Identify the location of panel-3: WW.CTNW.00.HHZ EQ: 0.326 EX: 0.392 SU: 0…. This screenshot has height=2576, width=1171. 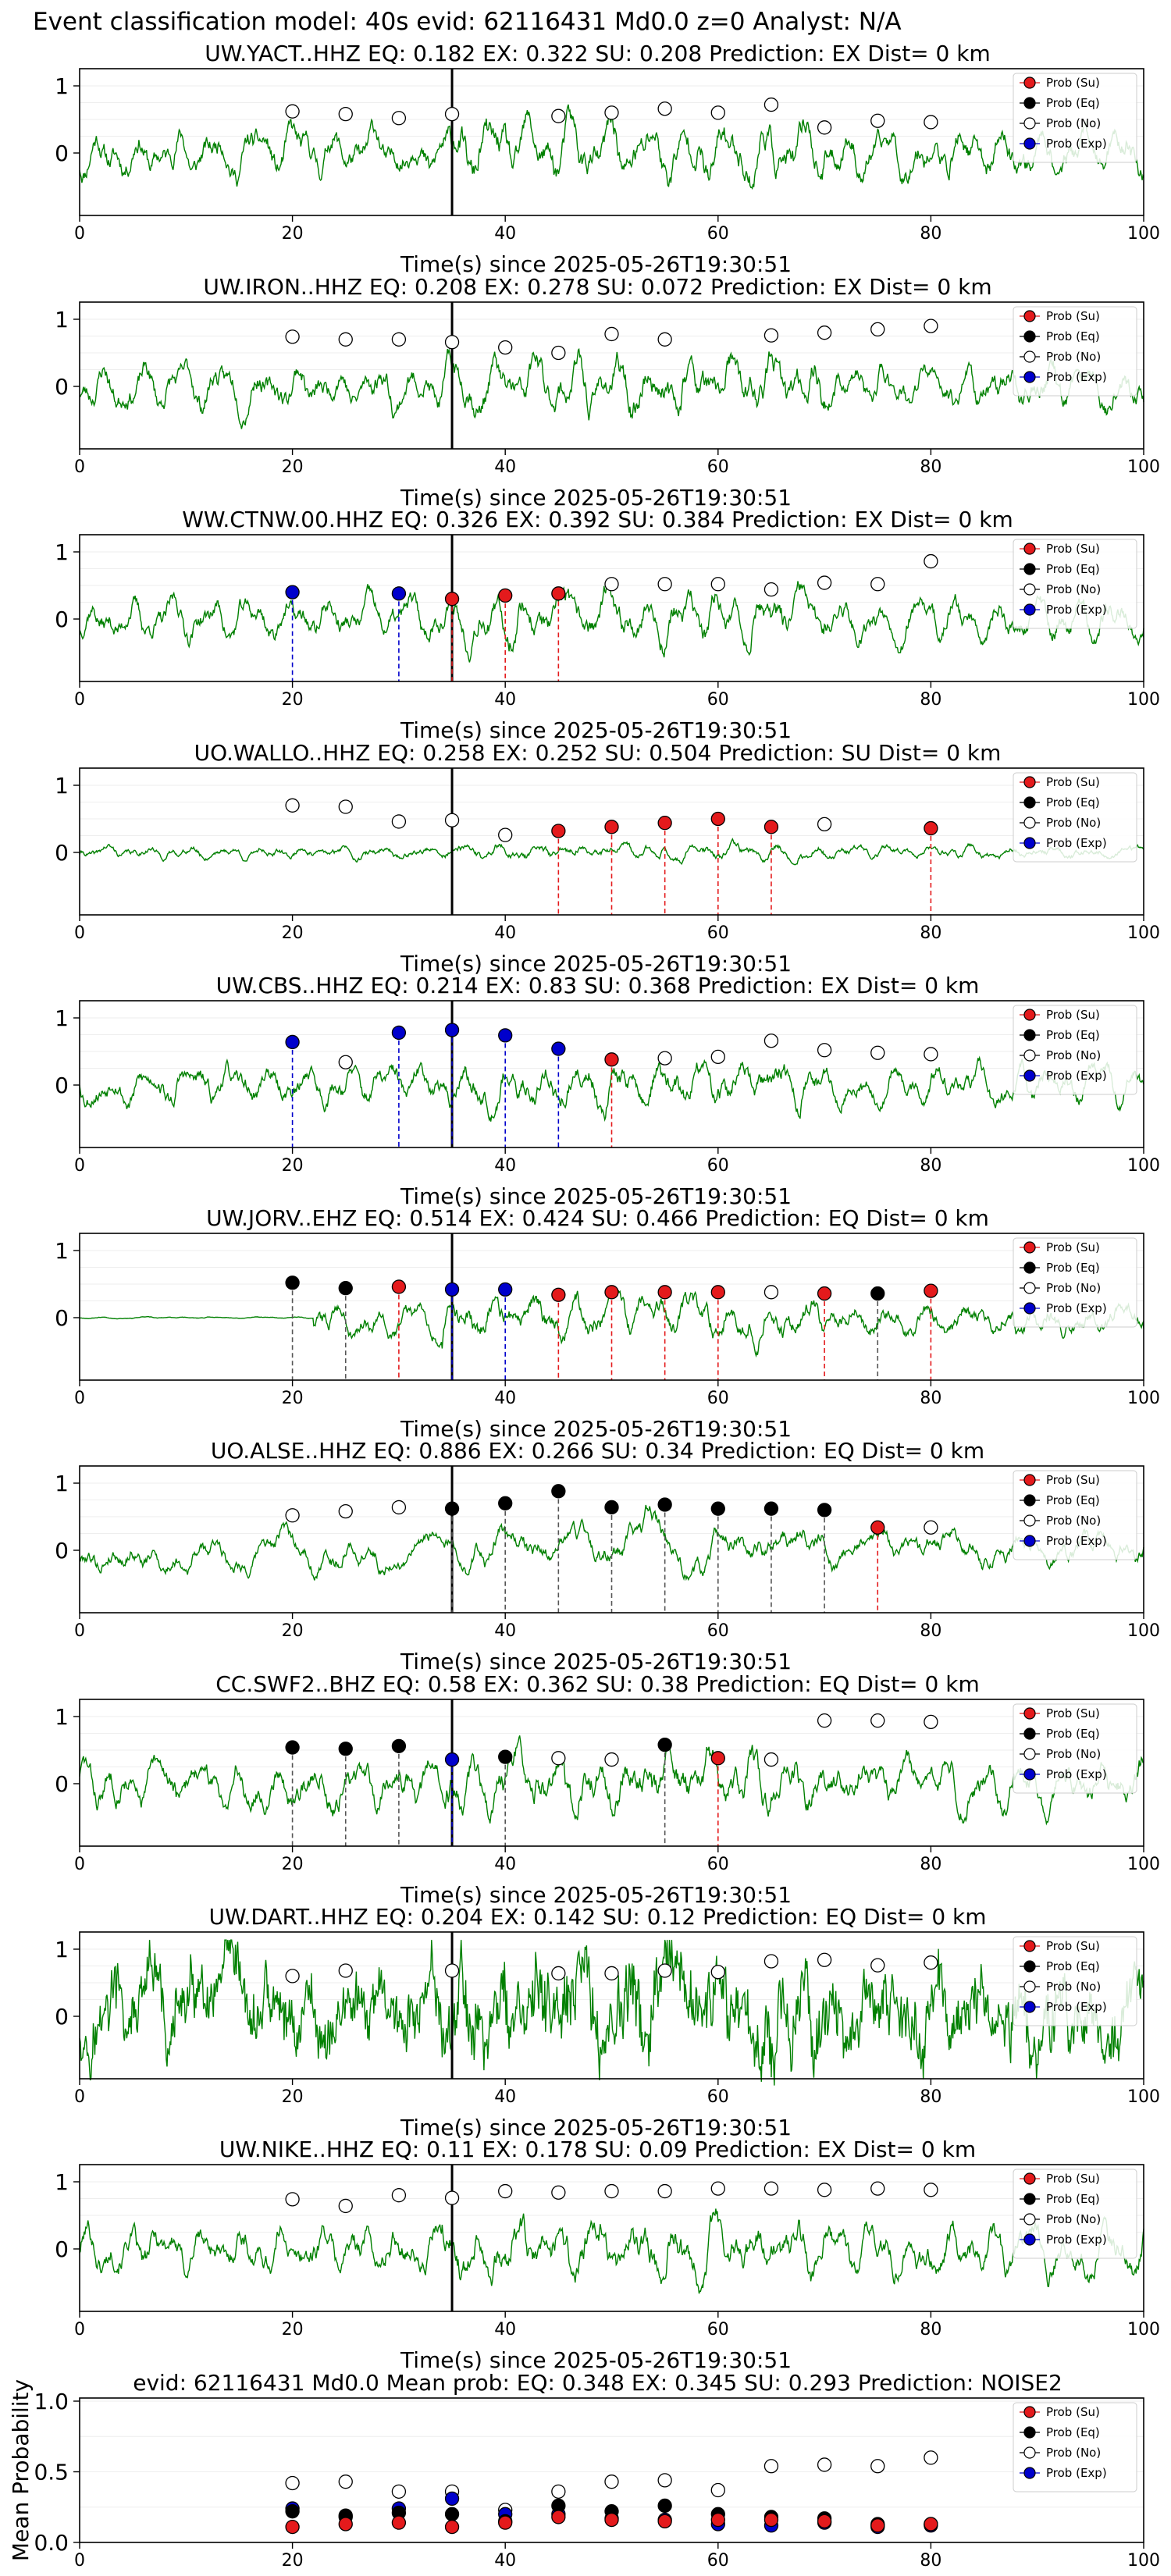
(607, 625).